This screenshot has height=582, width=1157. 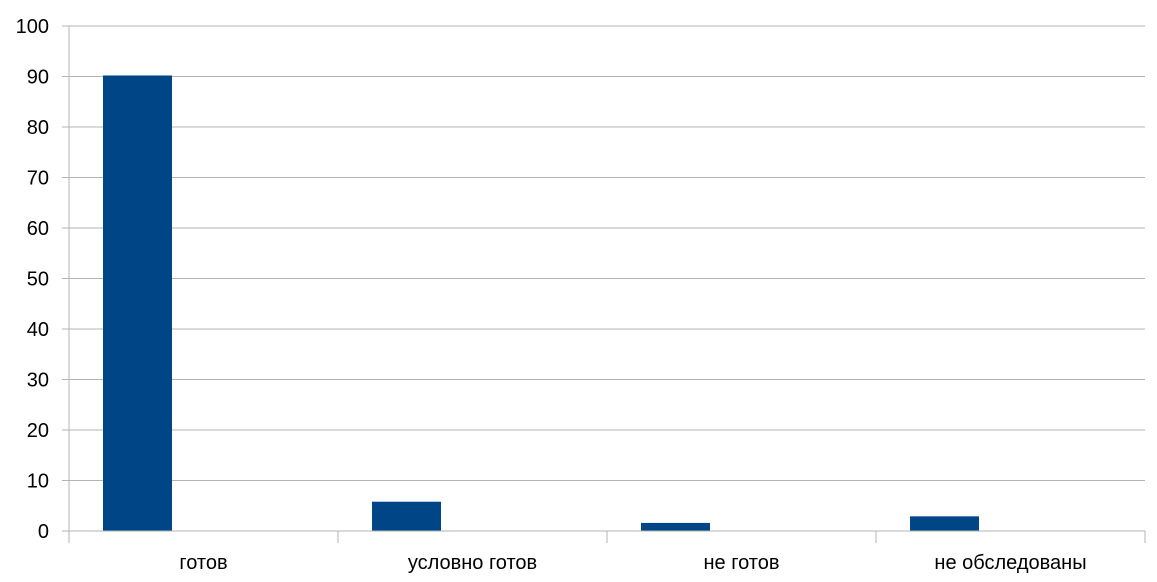 I want to click on y-tick-label: 100, so click(x=32, y=27).